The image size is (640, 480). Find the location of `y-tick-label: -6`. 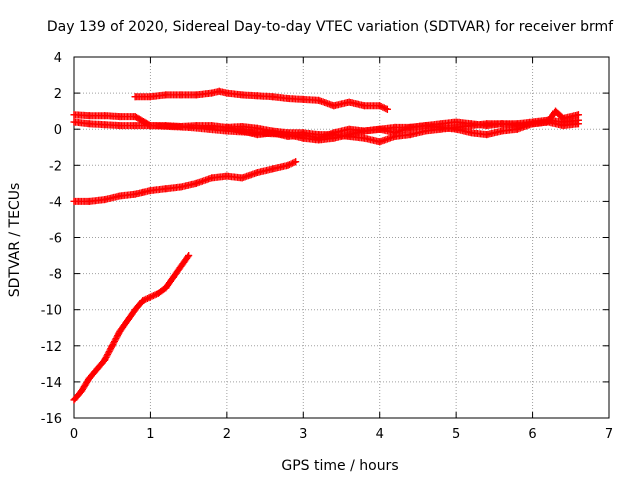

y-tick-label: -6 is located at coordinates (55, 239).